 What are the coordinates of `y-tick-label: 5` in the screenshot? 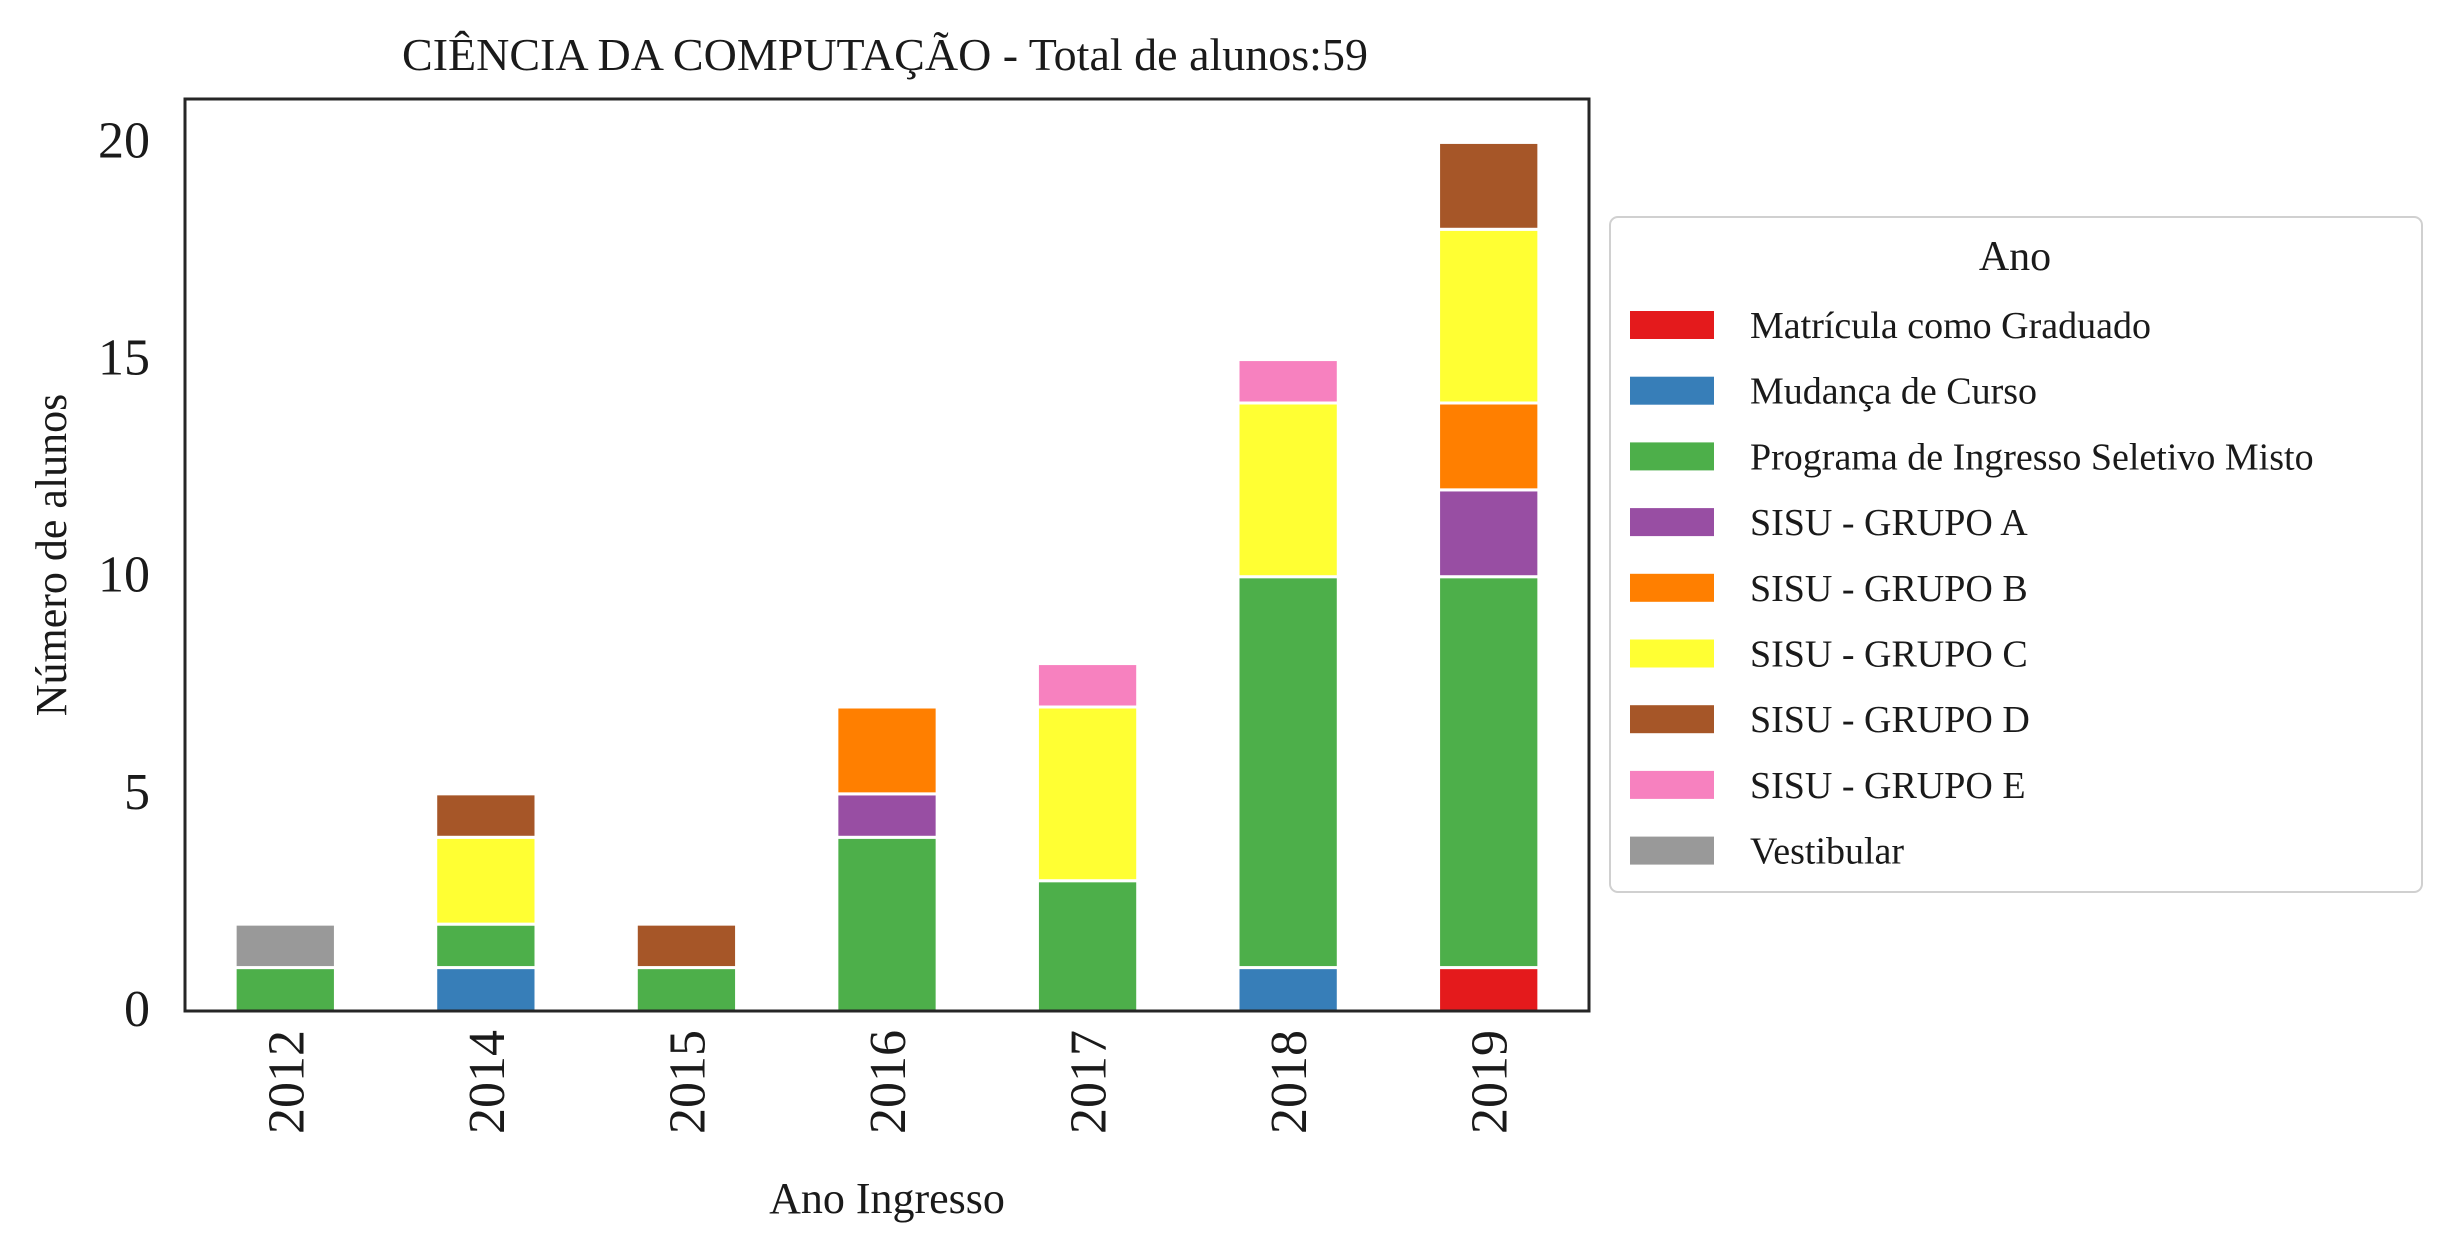 It's located at (137, 792).